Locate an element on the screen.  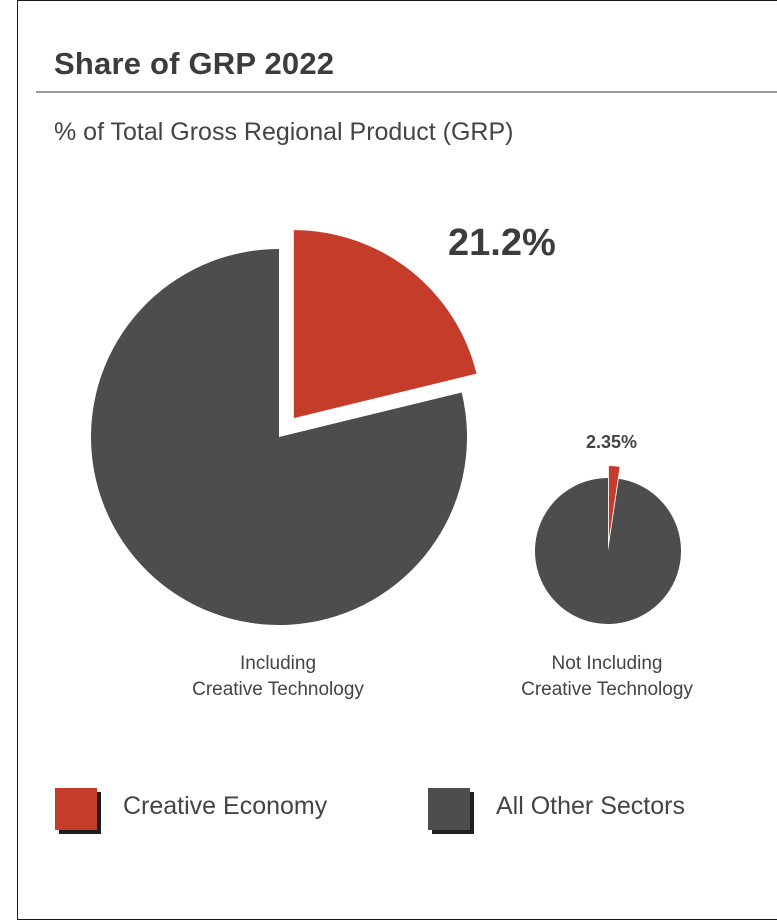
legend-label-other: All Other Sectors is located at coordinates (590, 806).